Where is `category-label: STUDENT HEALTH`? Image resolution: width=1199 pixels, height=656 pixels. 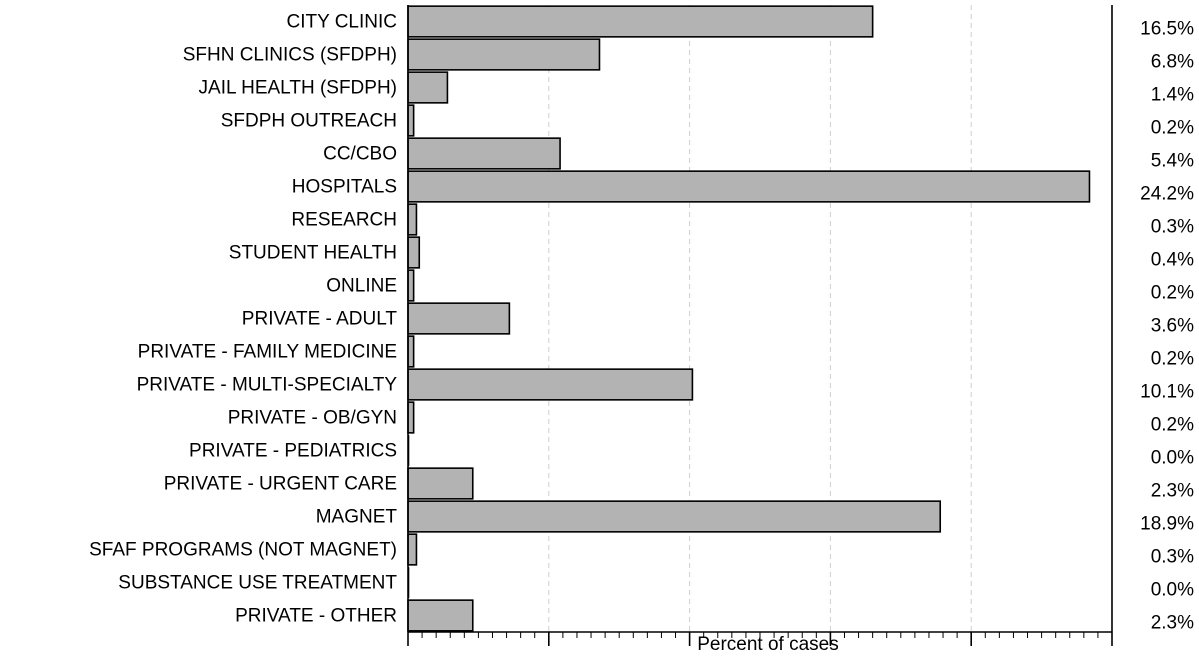
category-label: STUDENT HEALTH is located at coordinates (313, 253).